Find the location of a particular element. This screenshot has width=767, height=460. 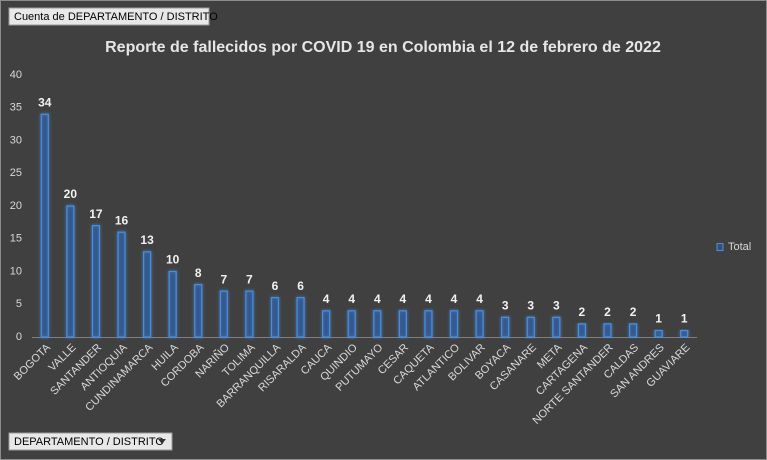

data-label: 10 is located at coordinates (173, 260).